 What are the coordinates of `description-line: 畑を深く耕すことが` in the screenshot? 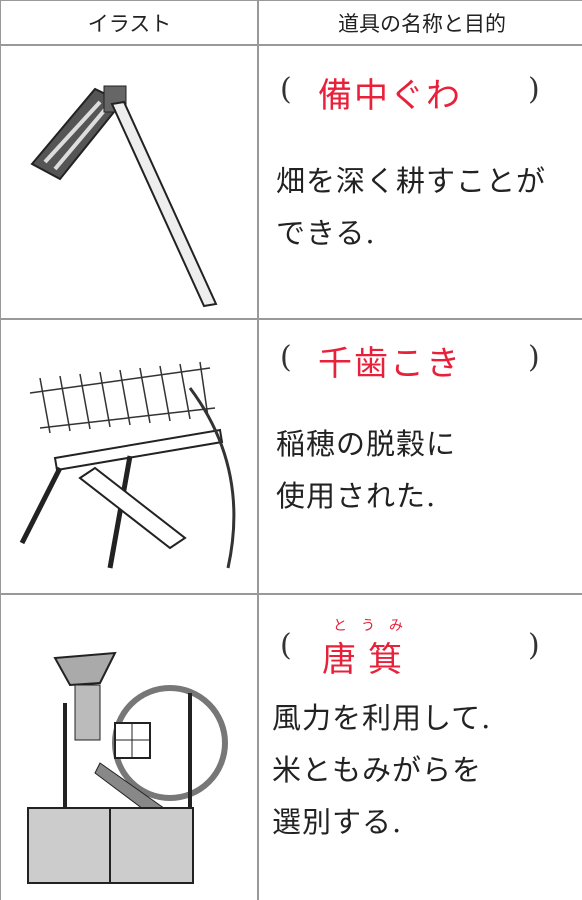 It's located at (411, 181).